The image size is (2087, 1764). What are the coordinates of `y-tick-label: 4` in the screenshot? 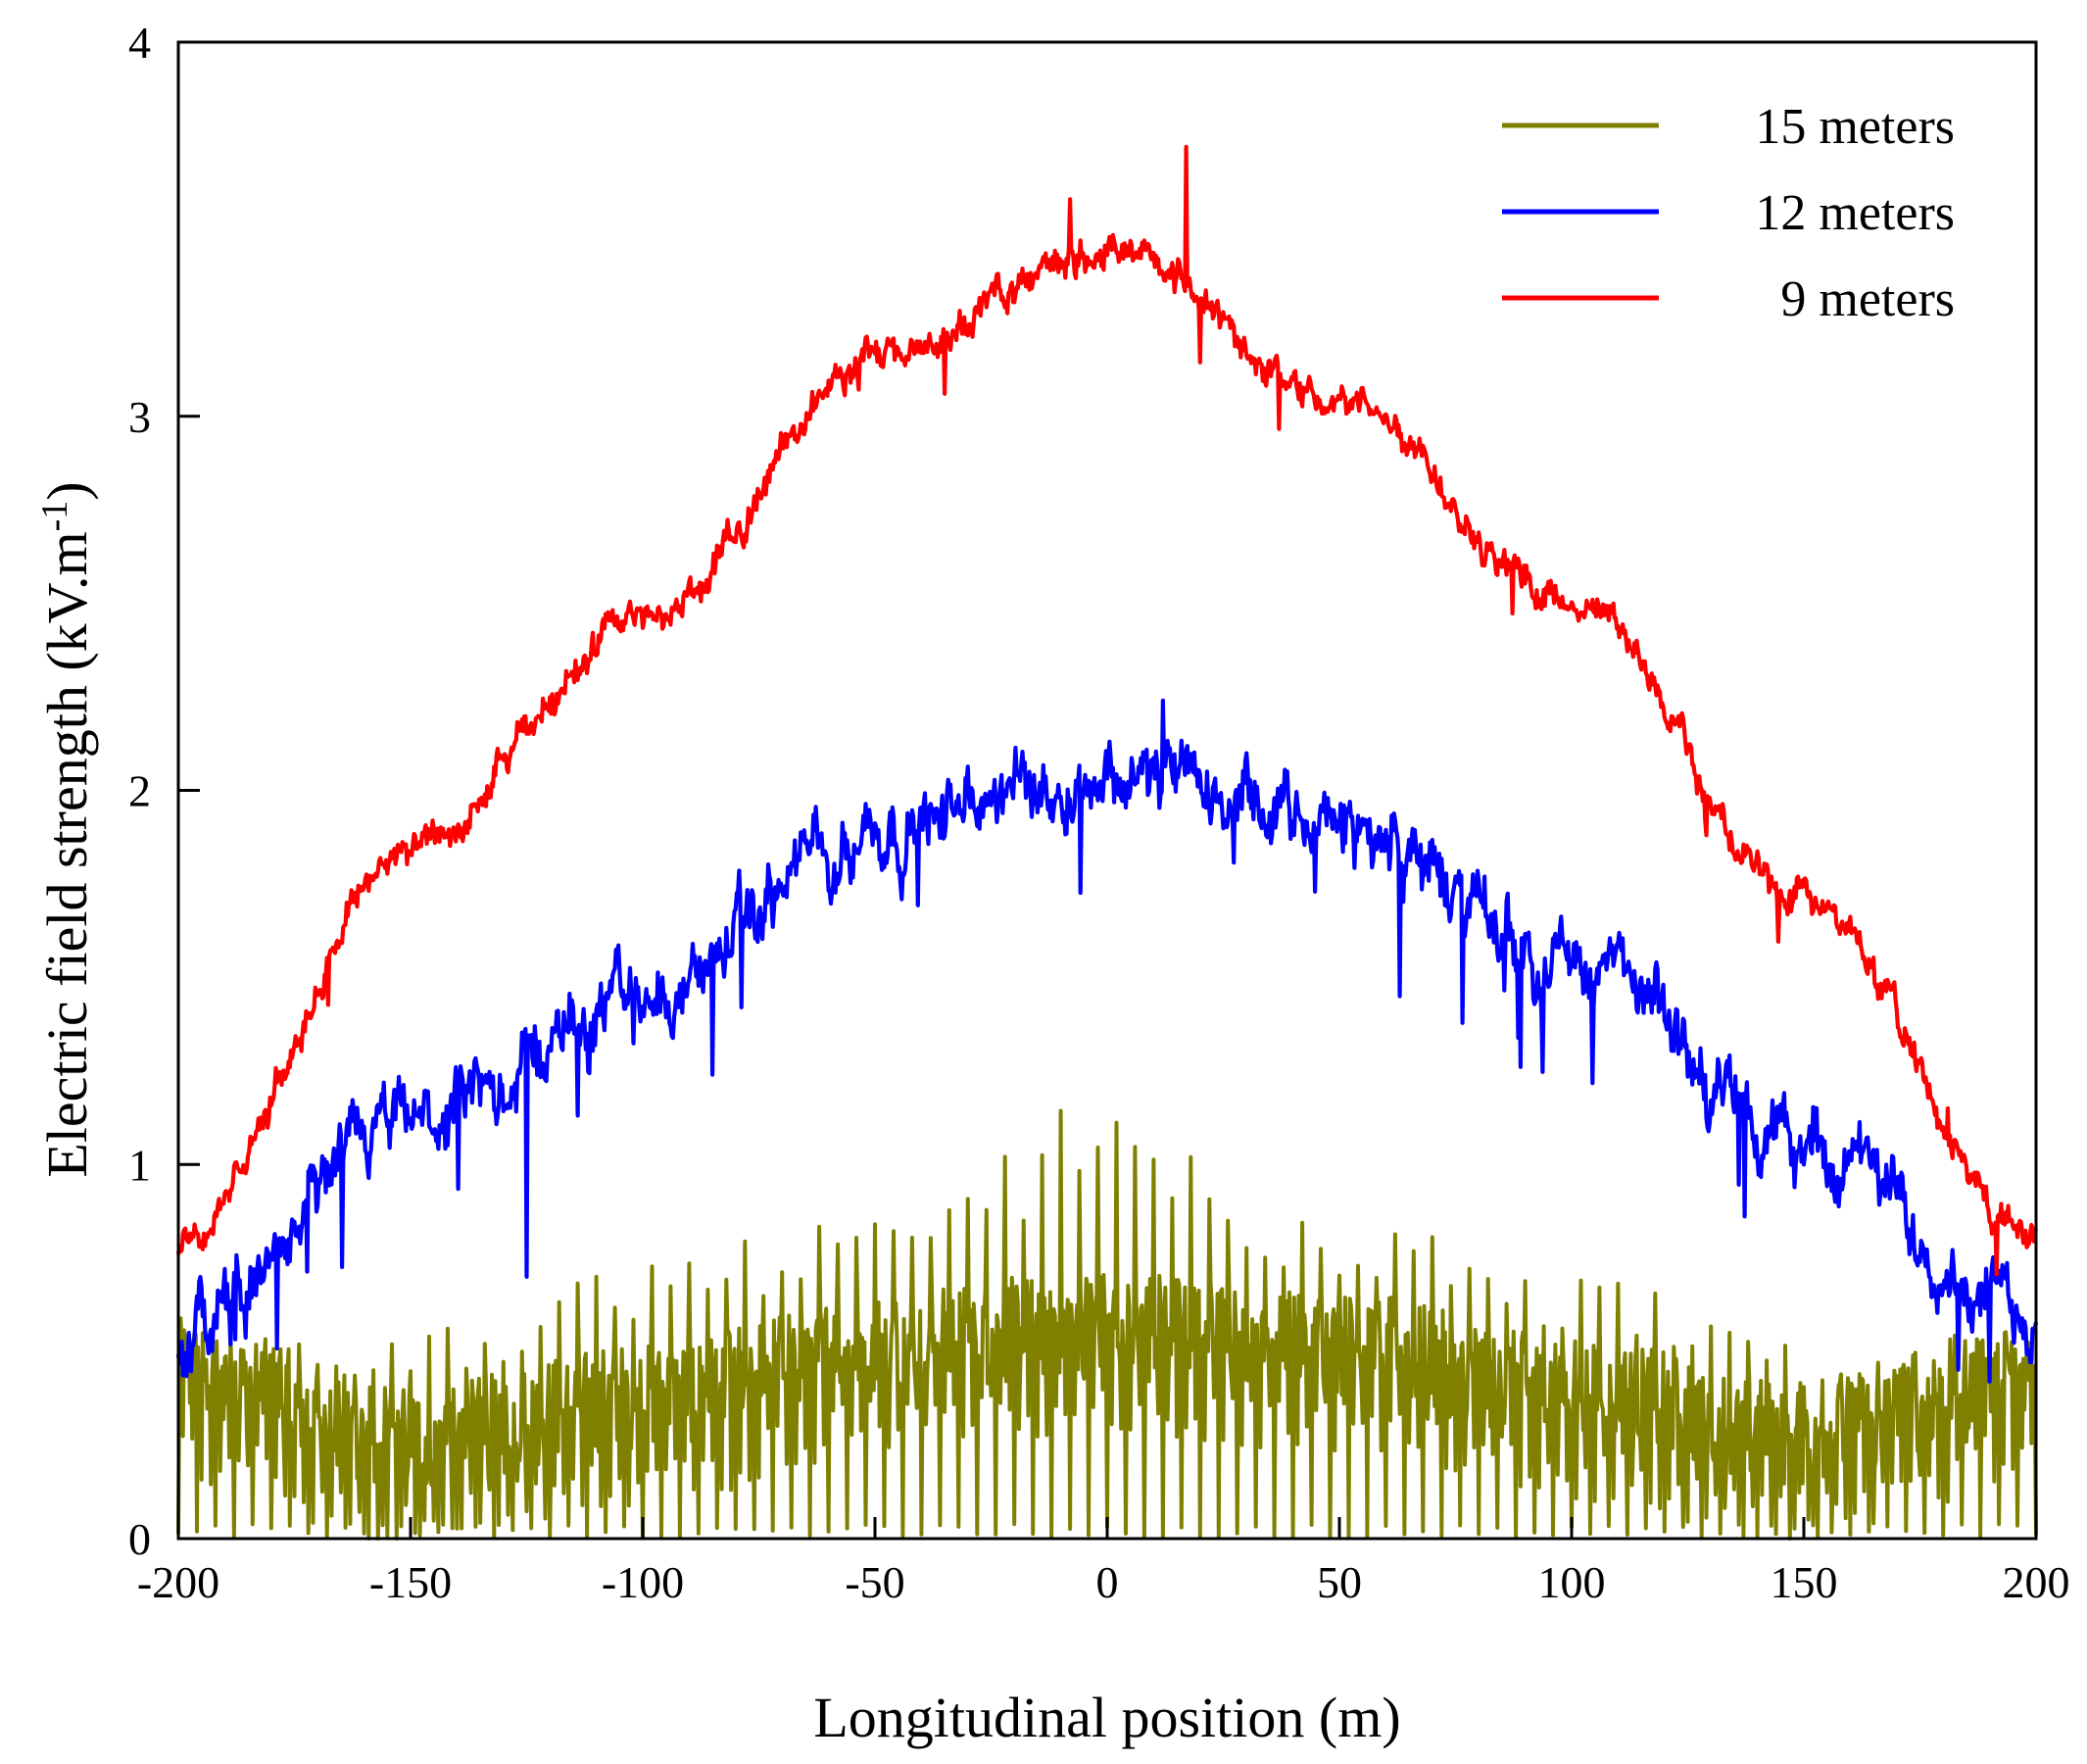 It's located at (139, 43).